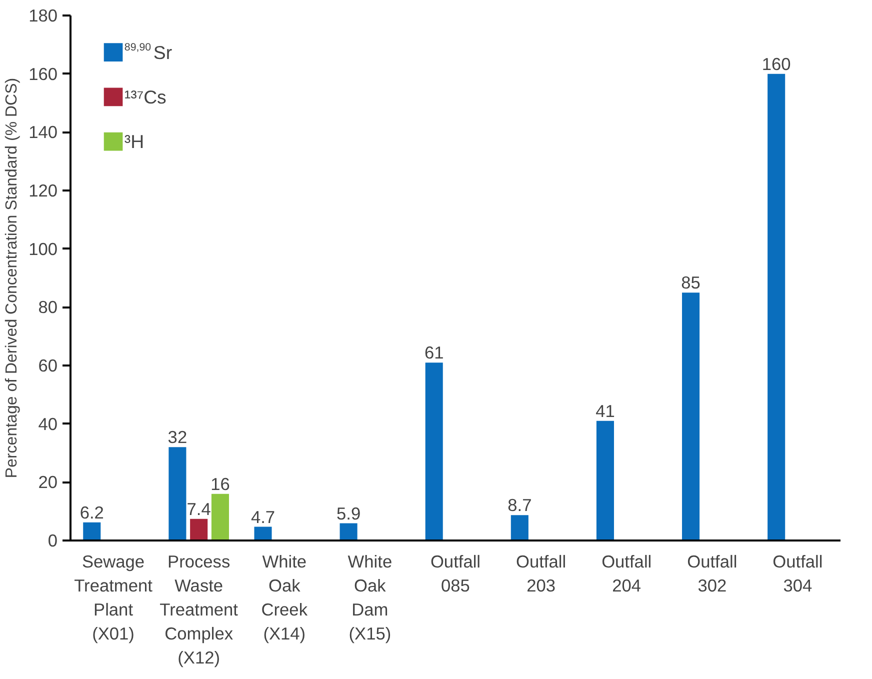  I want to click on y-tick-label: 180, so click(43, 16).